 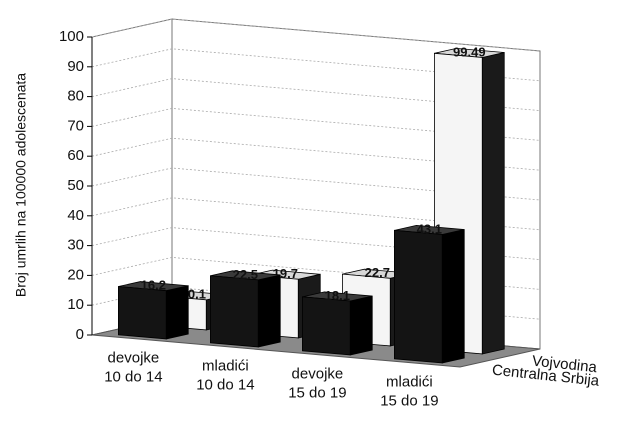 I want to click on data-label: 22.7, so click(x=377, y=272).